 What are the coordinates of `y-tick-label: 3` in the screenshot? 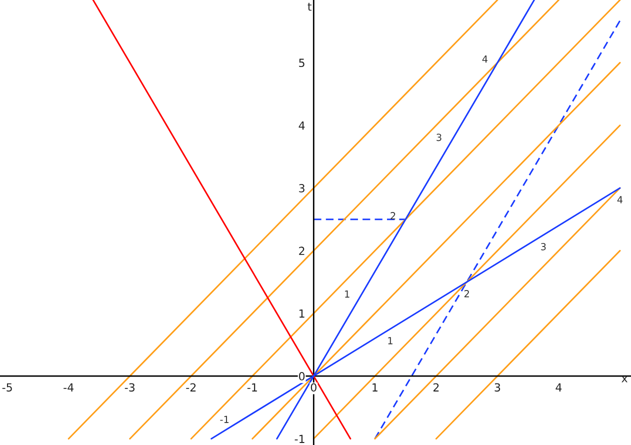 It's located at (301, 188).